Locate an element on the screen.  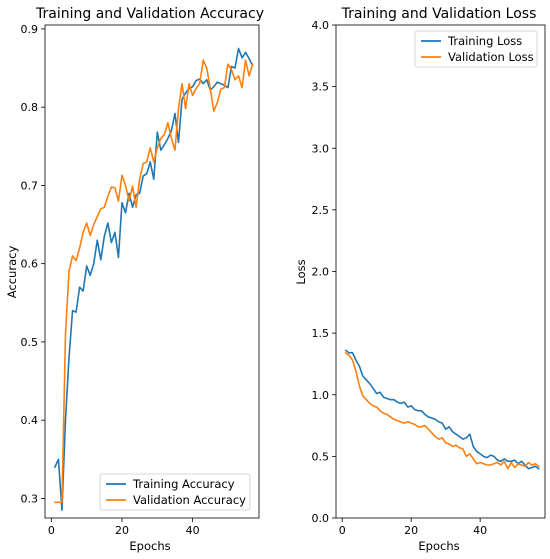
loss-y-tick-label: 1.5 is located at coordinates (321, 333).